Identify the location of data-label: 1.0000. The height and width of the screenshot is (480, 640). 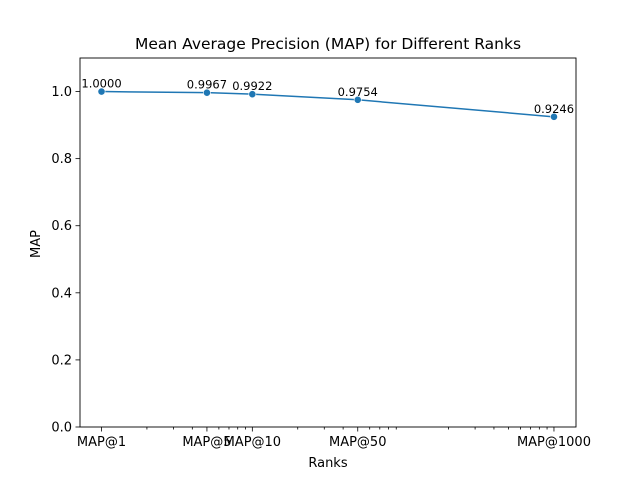
(101, 84).